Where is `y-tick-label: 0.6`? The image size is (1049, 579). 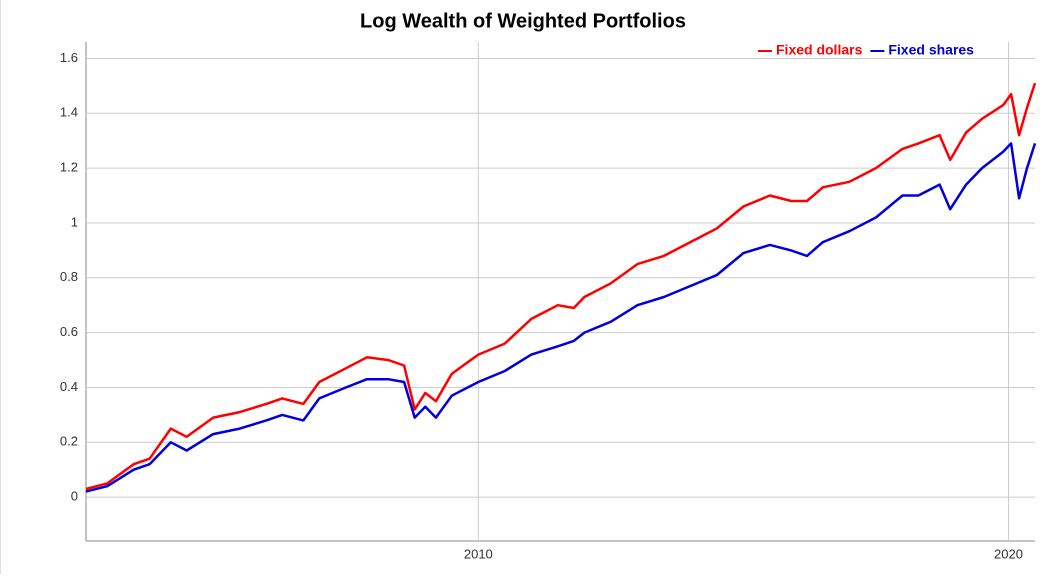
y-tick-label: 0.6 is located at coordinates (69, 331).